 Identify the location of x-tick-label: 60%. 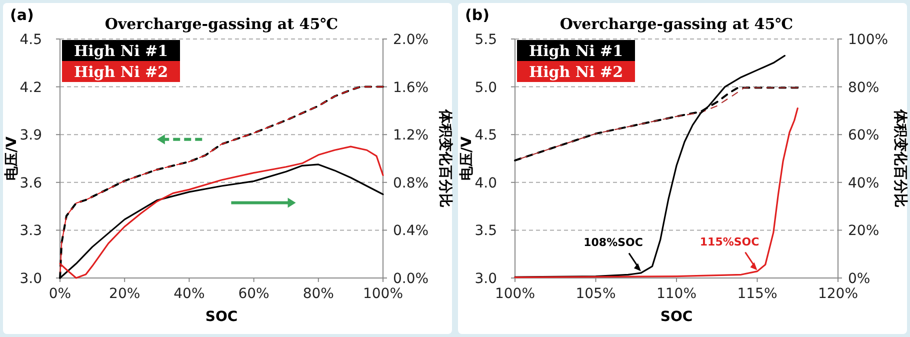
(254, 294).